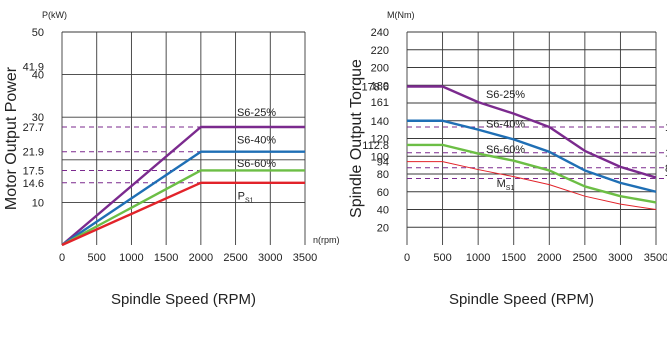 This screenshot has height=338, width=667. What do you see at coordinates (380, 69) in the screenshot?
I see `y-tick-label: 200` at bounding box center [380, 69].